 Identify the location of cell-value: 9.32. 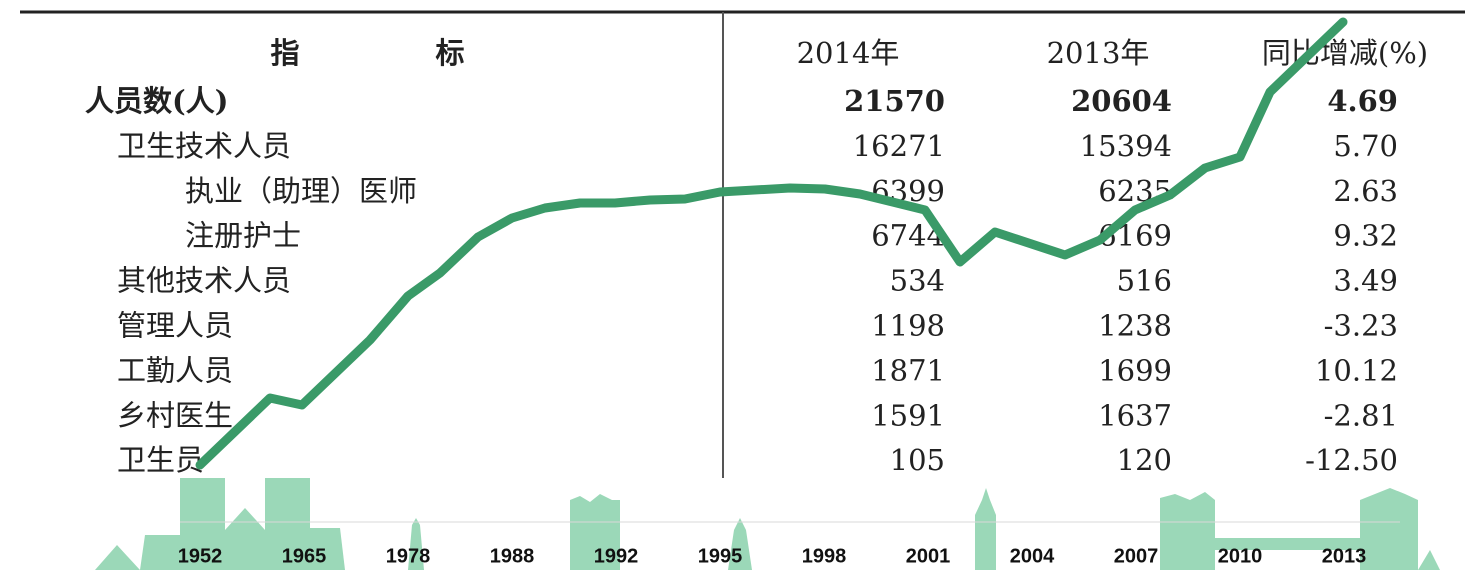
(1365, 236).